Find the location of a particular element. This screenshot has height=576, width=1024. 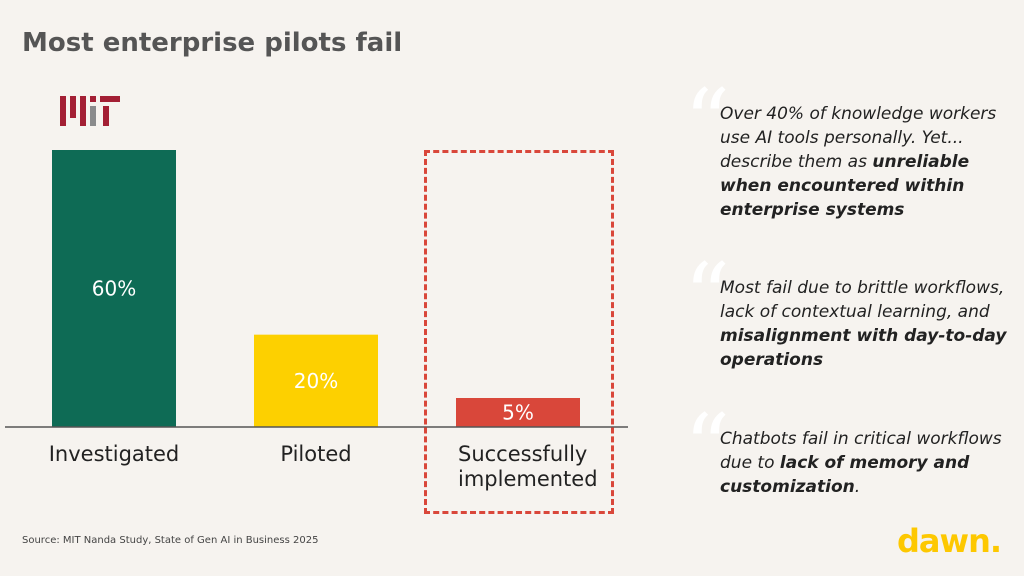

highlight-dashed-box is located at coordinates (519, 332).